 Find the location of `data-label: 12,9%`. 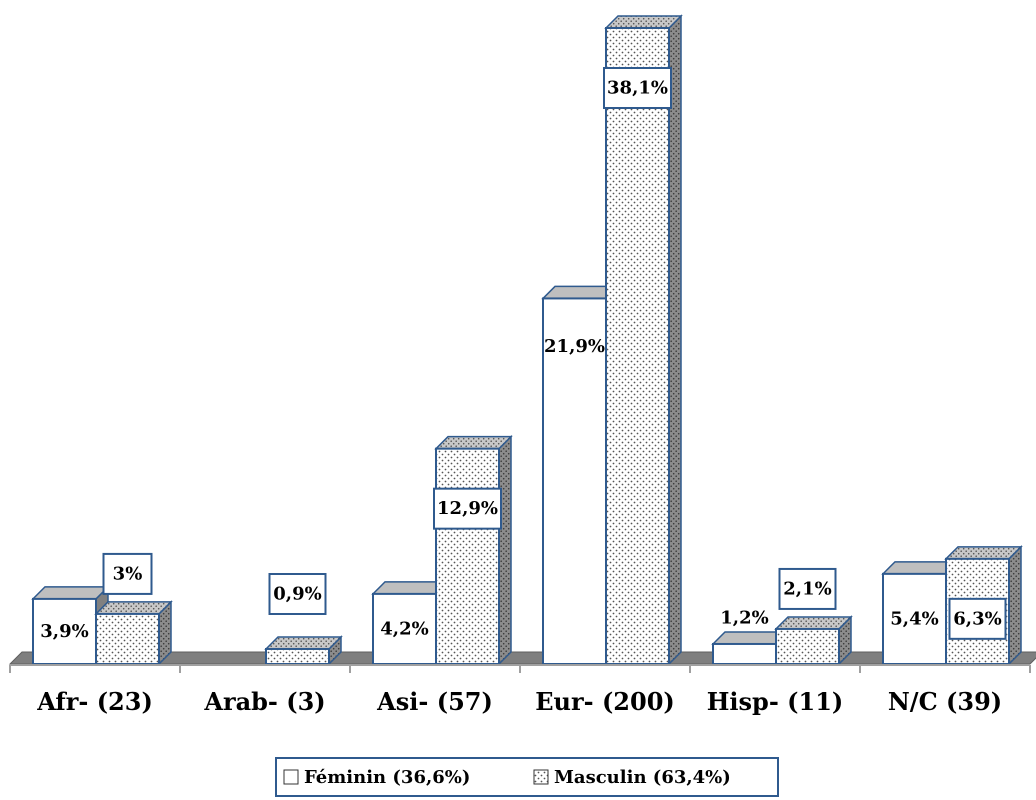

data-label: 12,9% is located at coordinates (467, 508).